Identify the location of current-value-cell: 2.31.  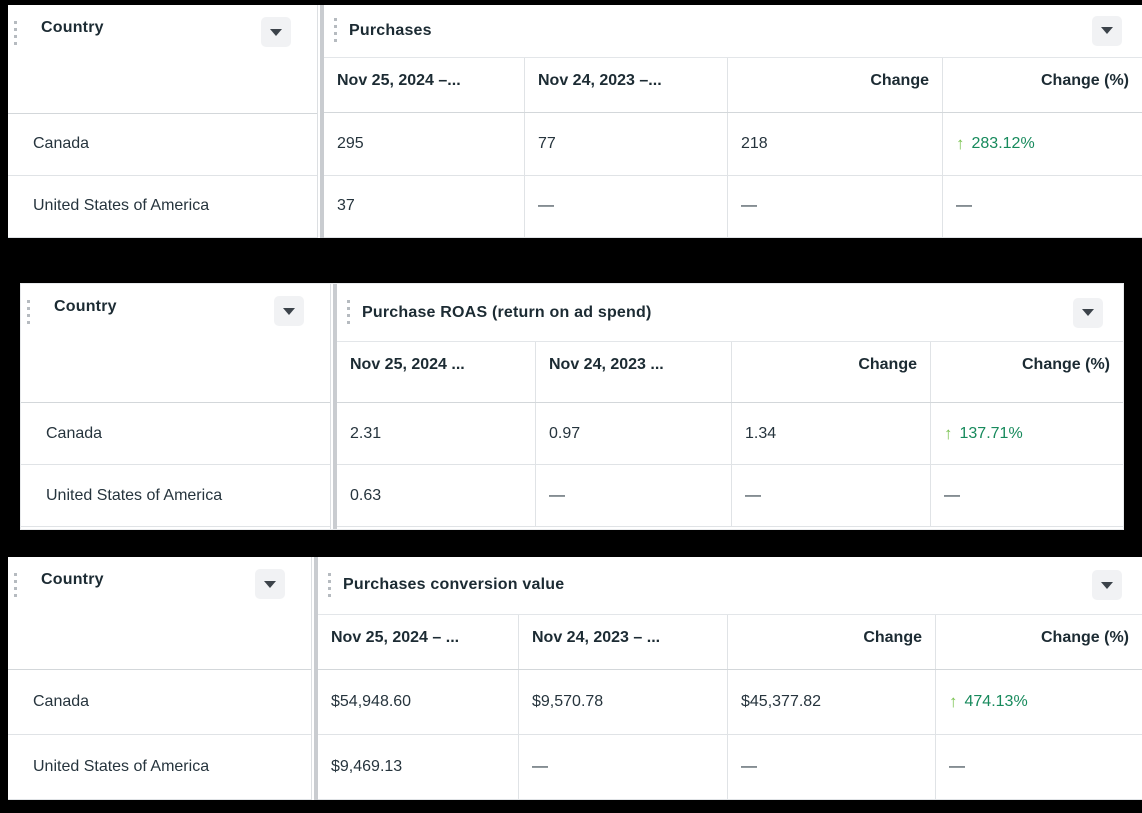
(366, 433).